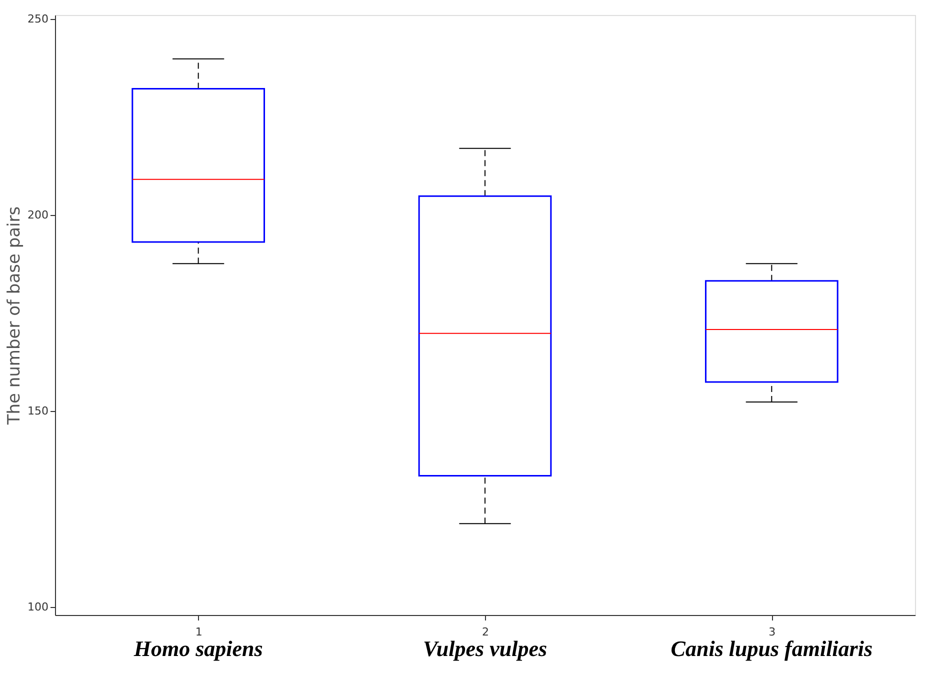 The image size is (941, 687). What do you see at coordinates (38, 411) in the screenshot?
I see `y-tick-label: 150` at bounding box center [38, 411].